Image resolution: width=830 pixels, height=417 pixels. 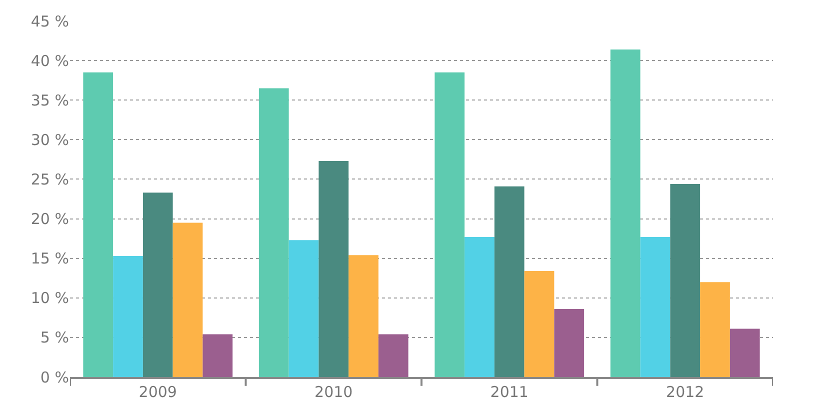 I want to click on y-tick-label: 10 %, so click(x=49, y=298).